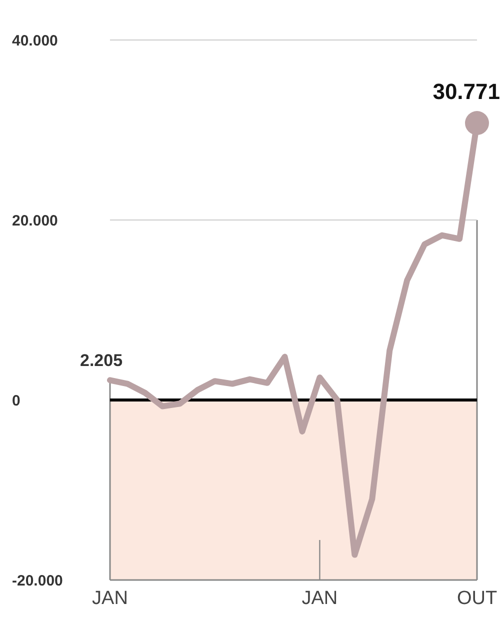 This screenshot has width=504, height=627. What do you see at coordinates (16, 401) in the screenshot?
I see `y-tick-label: 0` at bounding box center [16, 401].